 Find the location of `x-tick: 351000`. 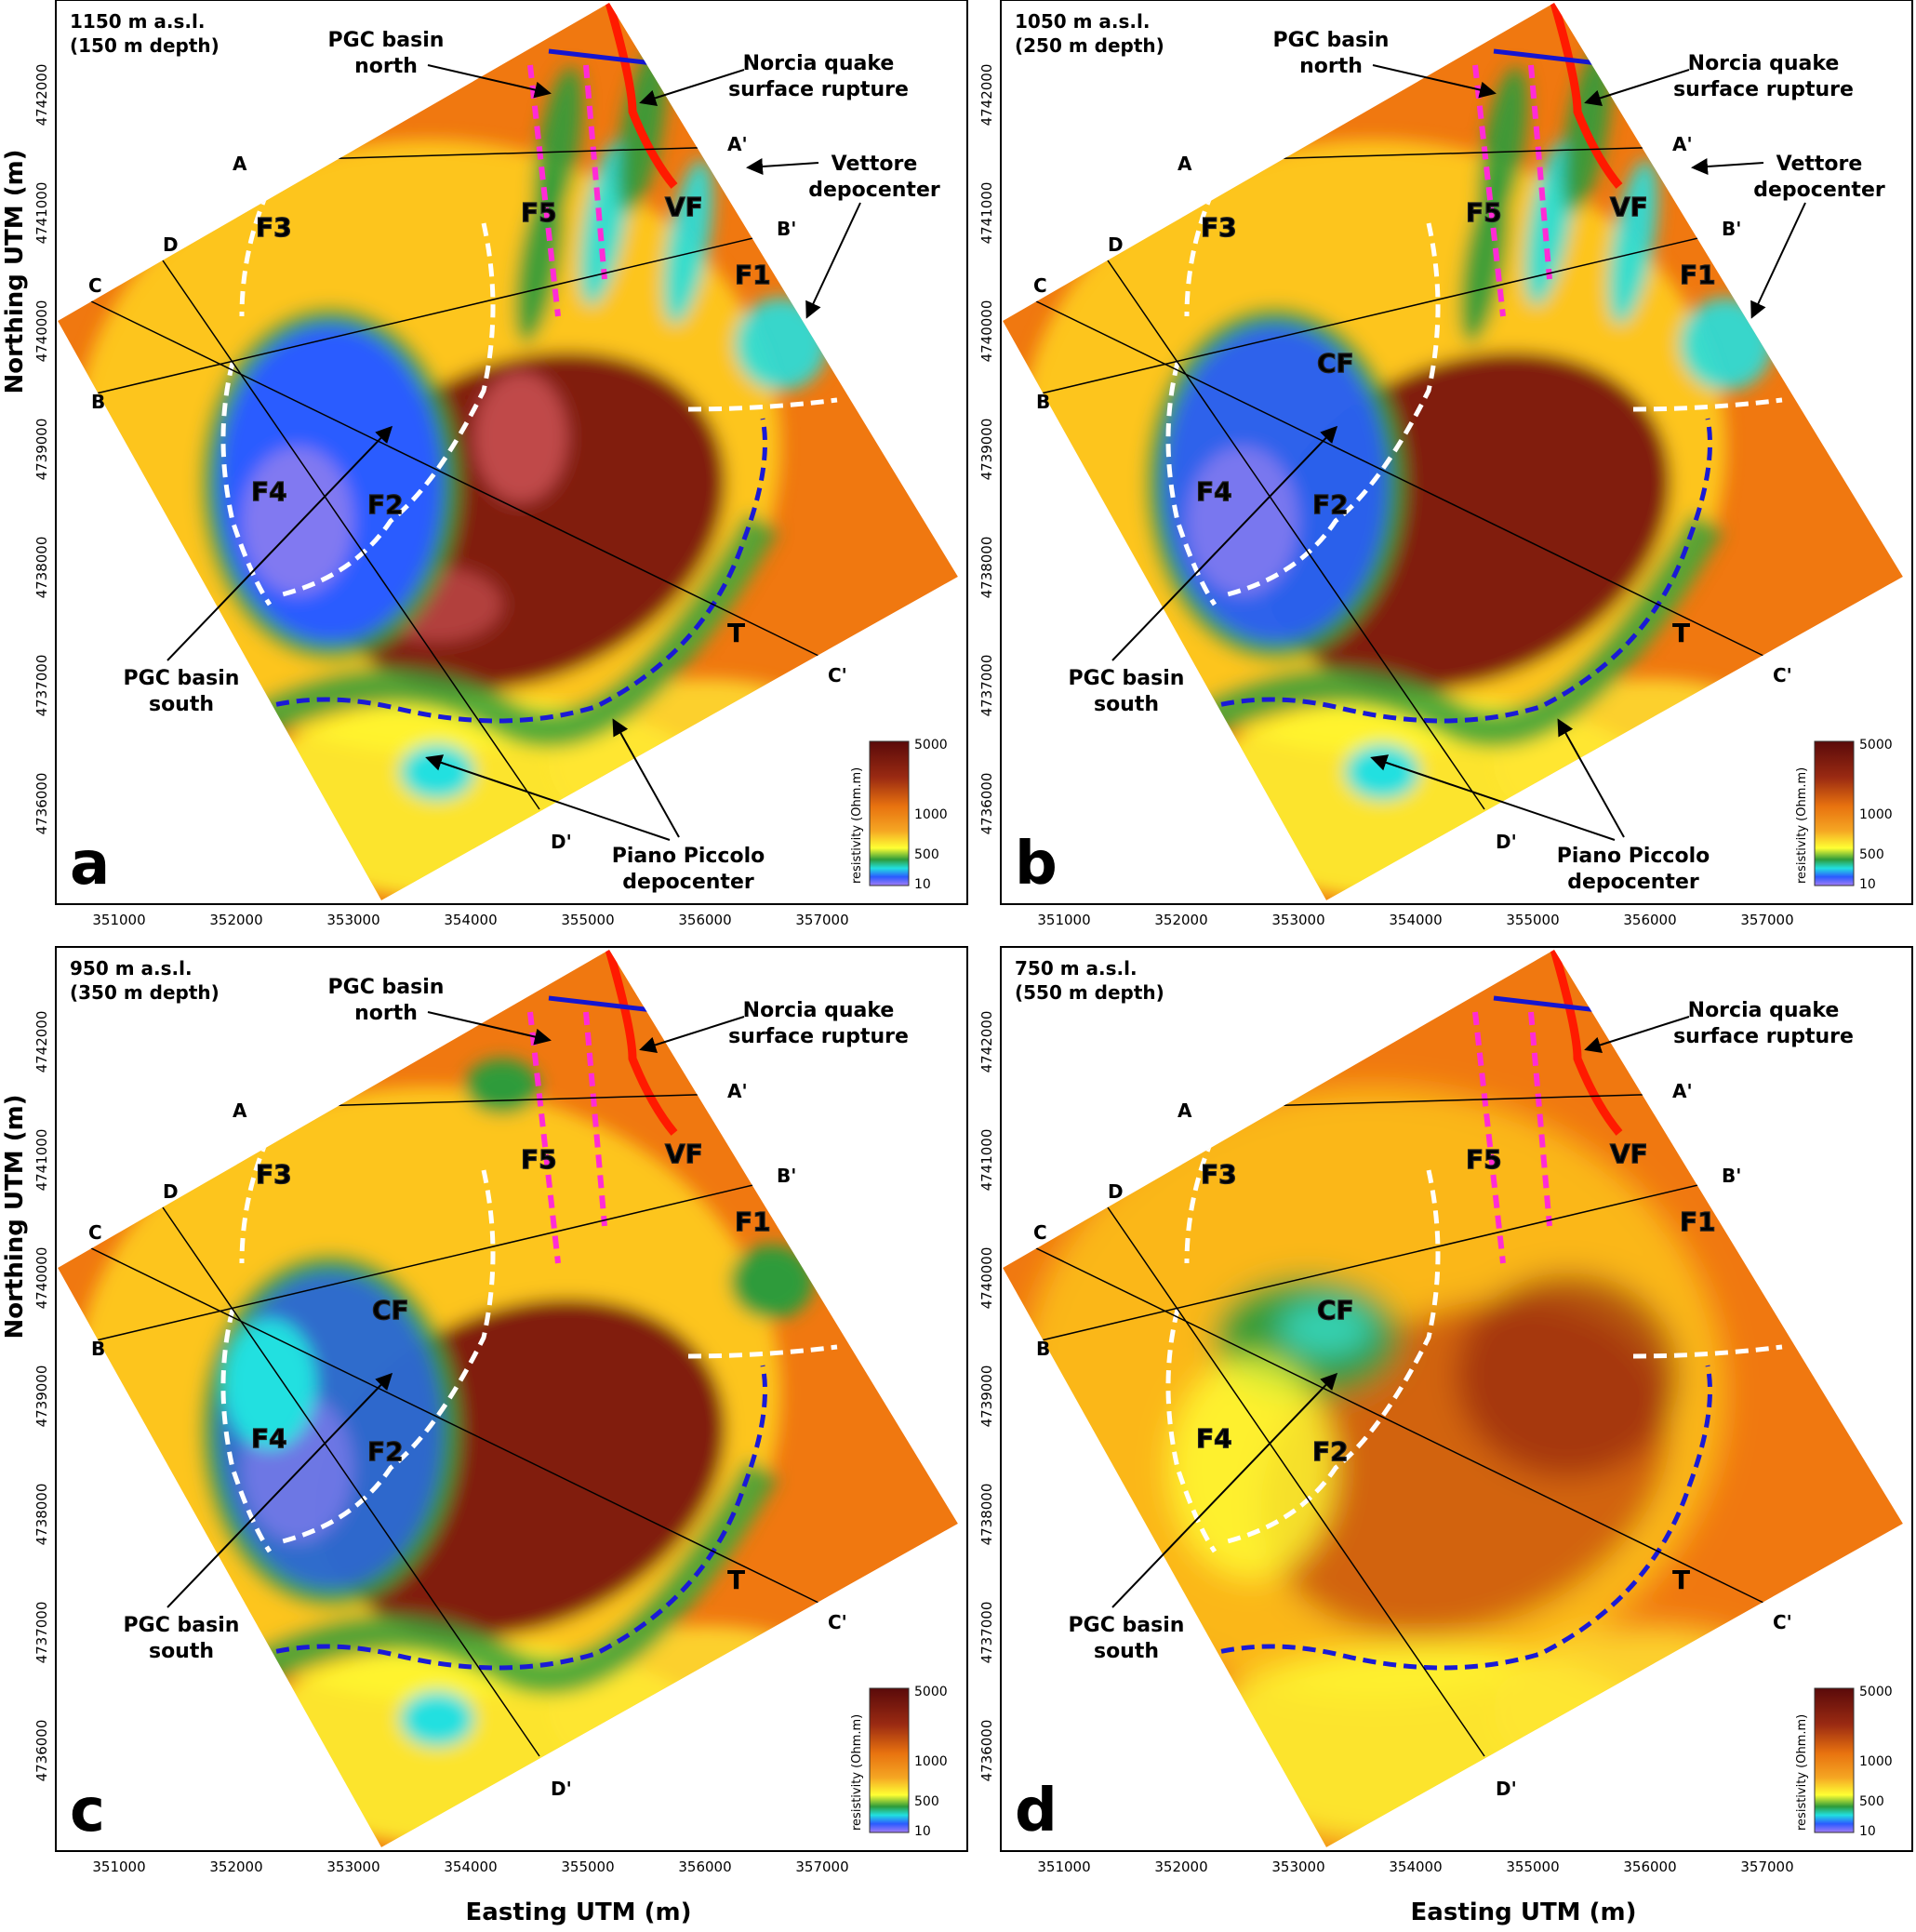

x-tick: 351000 is located at coordinates (119, 1867).